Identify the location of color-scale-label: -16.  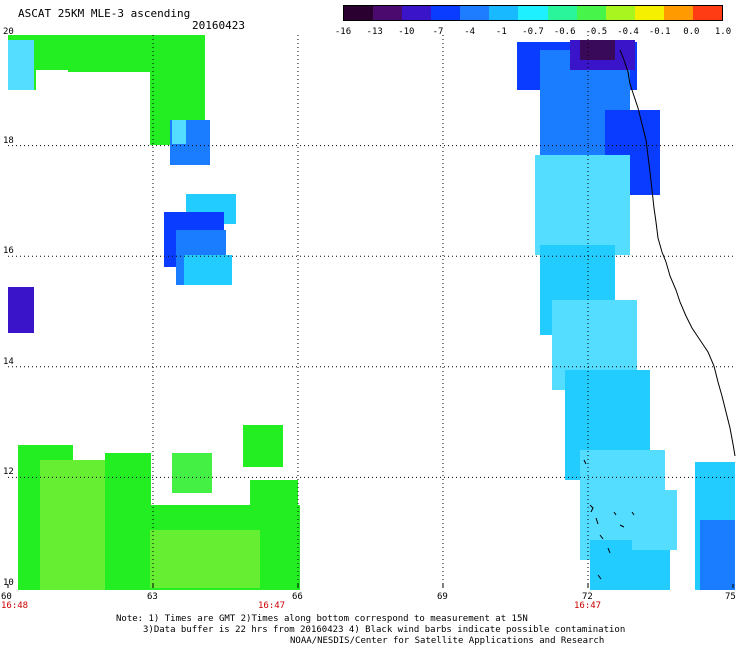
(343, 32).